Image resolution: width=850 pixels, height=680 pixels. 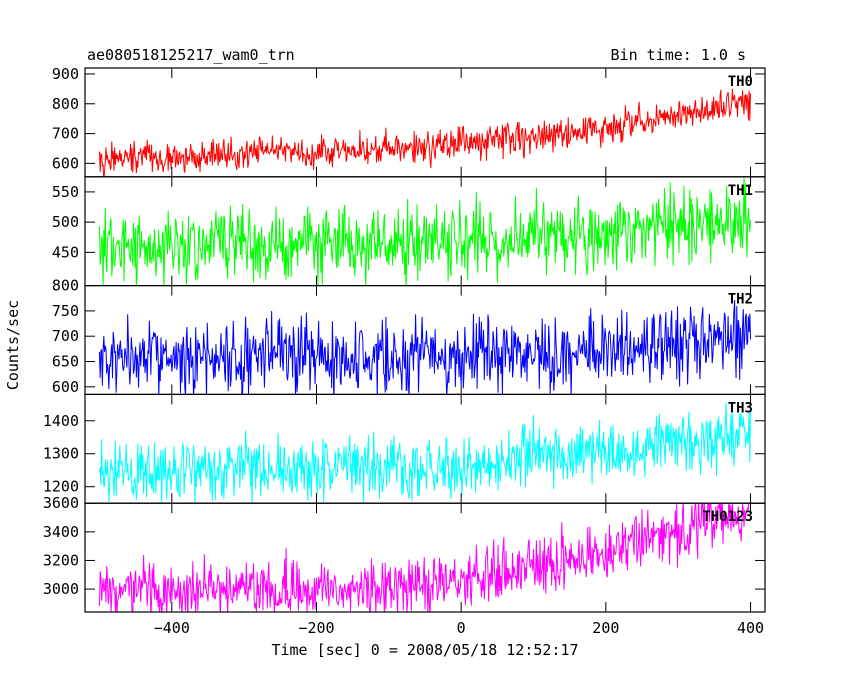 What do you see at coordinates (61, 532) in the screenshot?
I see `y-tick-label: 3400` at bounding box center [61, 532].